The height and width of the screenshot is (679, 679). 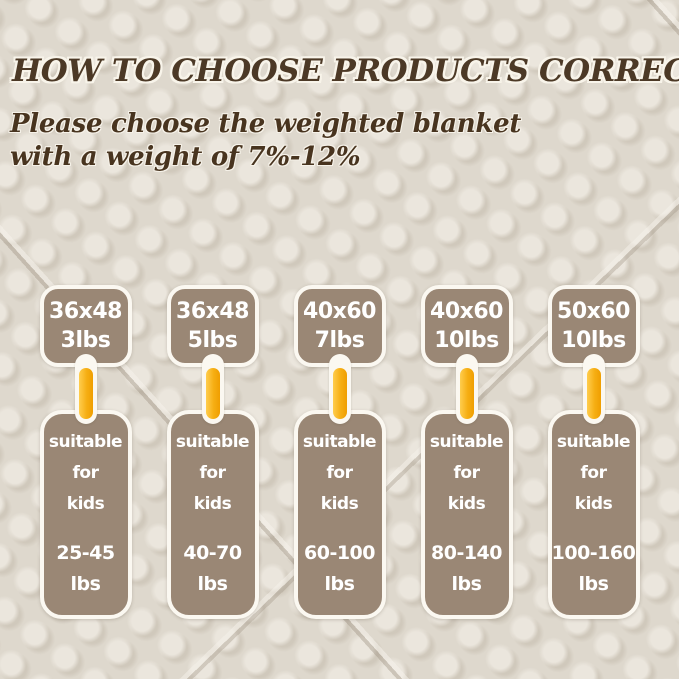 I want to click on weight-range-label: 60-100 lbs, so click(x=340, y=568).